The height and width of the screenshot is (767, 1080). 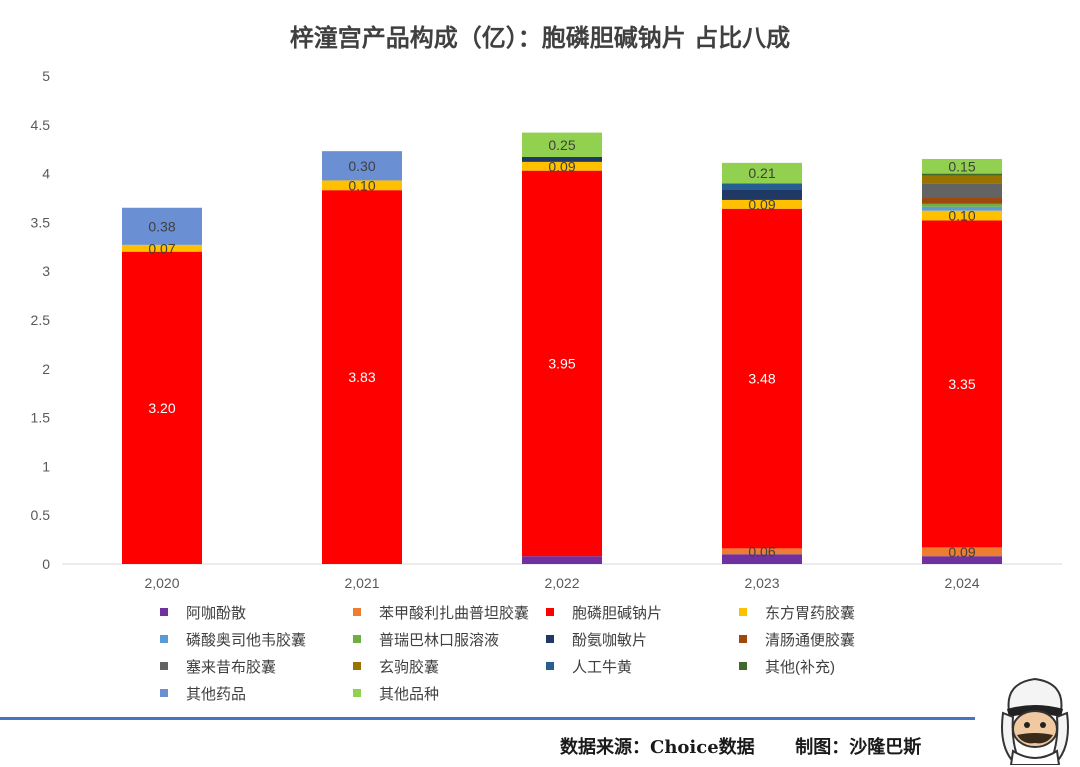 I want to click on y-tick-label: 3.5, so click(x=41, y=222).